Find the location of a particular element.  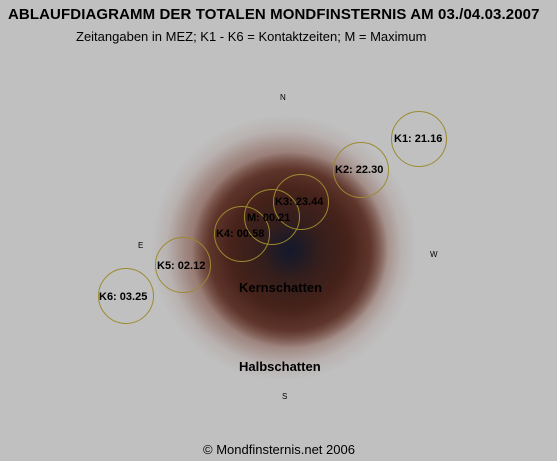

contact-label-k1: K1: 21.16 is located at coordinates (418, 139).